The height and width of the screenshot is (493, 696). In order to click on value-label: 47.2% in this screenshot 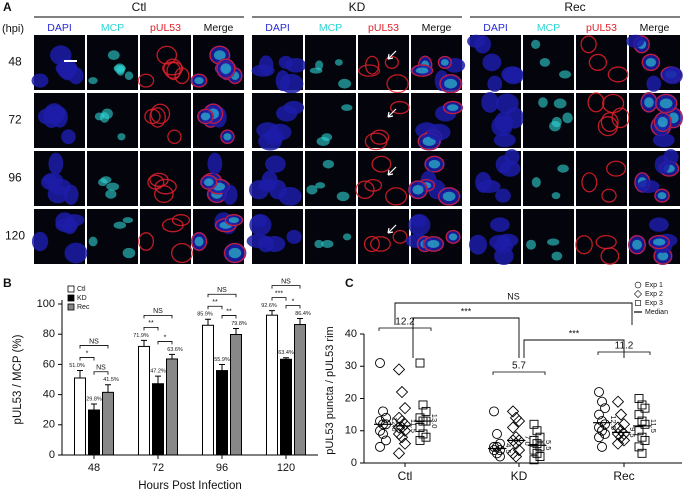, I will do `click(158, 372)`.